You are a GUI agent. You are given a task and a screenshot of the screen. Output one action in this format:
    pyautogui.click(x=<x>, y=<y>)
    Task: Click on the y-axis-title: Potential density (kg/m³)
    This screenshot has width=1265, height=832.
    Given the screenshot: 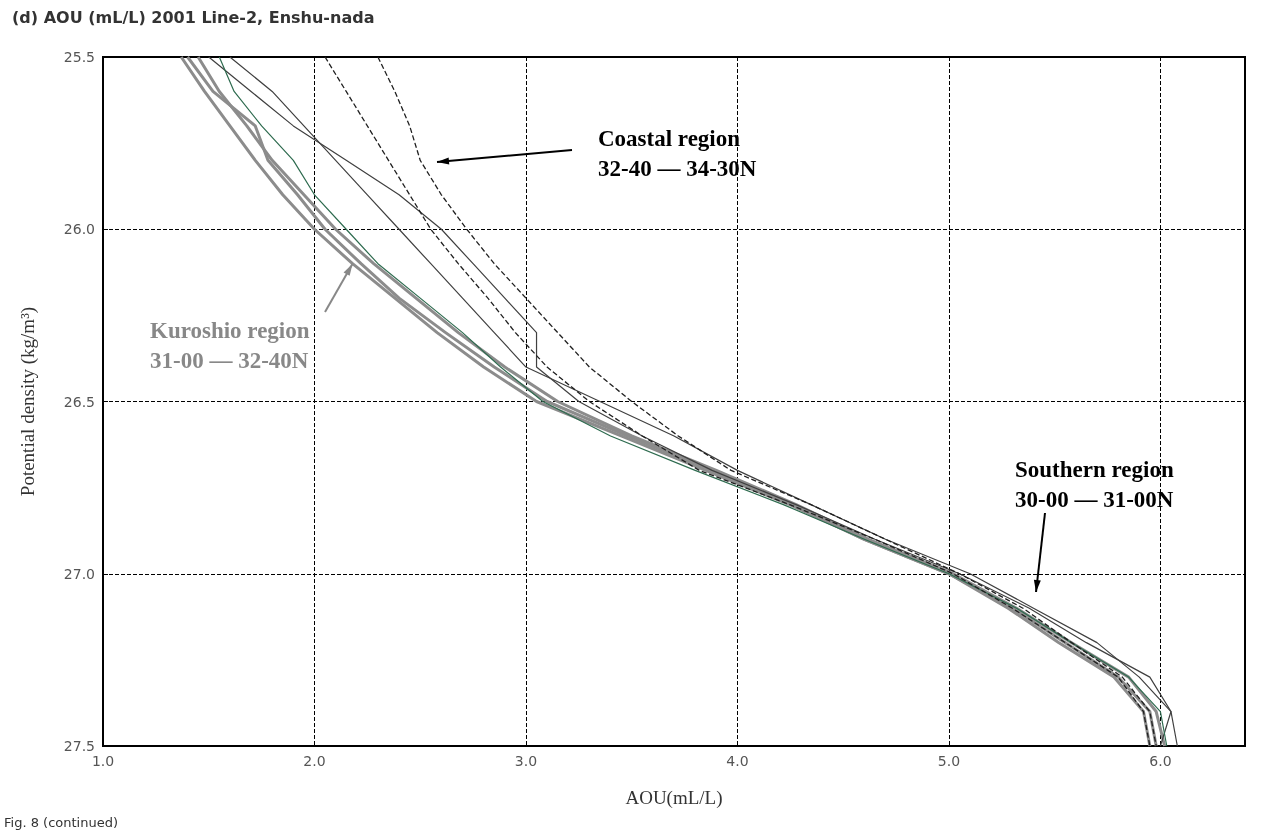 What is the action you would take?
    pyautogui.click(x=28, y=401)
    